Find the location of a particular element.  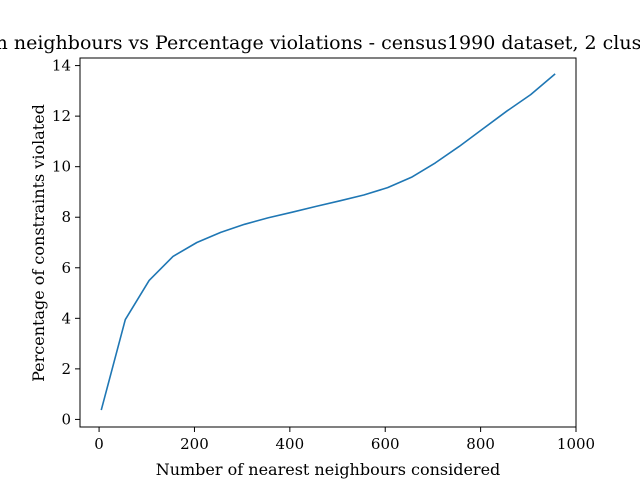

x-tick-label: 0 is located at coordinates (99, 444).